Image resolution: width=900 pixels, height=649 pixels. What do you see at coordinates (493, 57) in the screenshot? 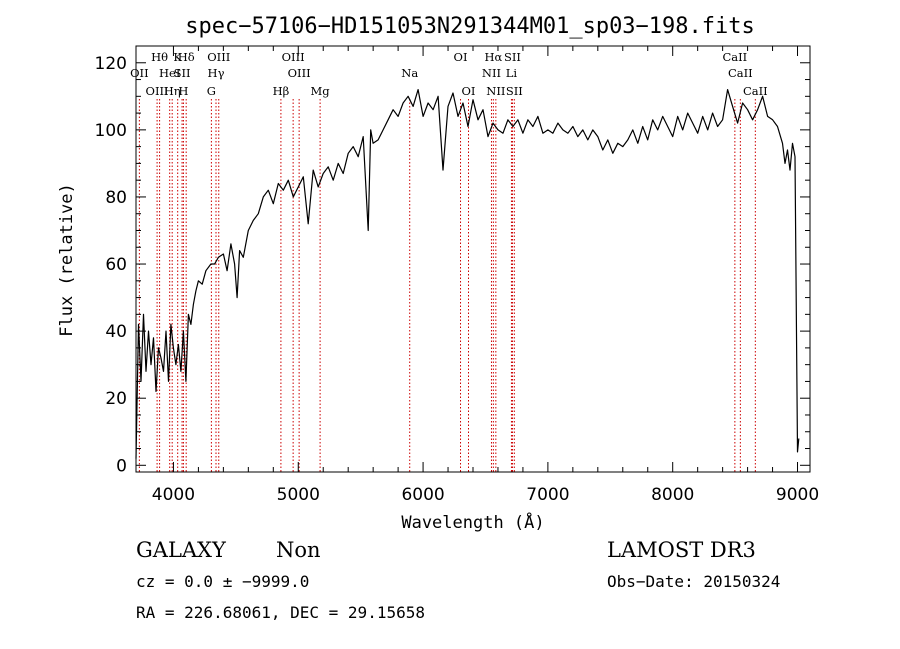
I see `marker-label-19: Hα` at bounding box center [493, 57].